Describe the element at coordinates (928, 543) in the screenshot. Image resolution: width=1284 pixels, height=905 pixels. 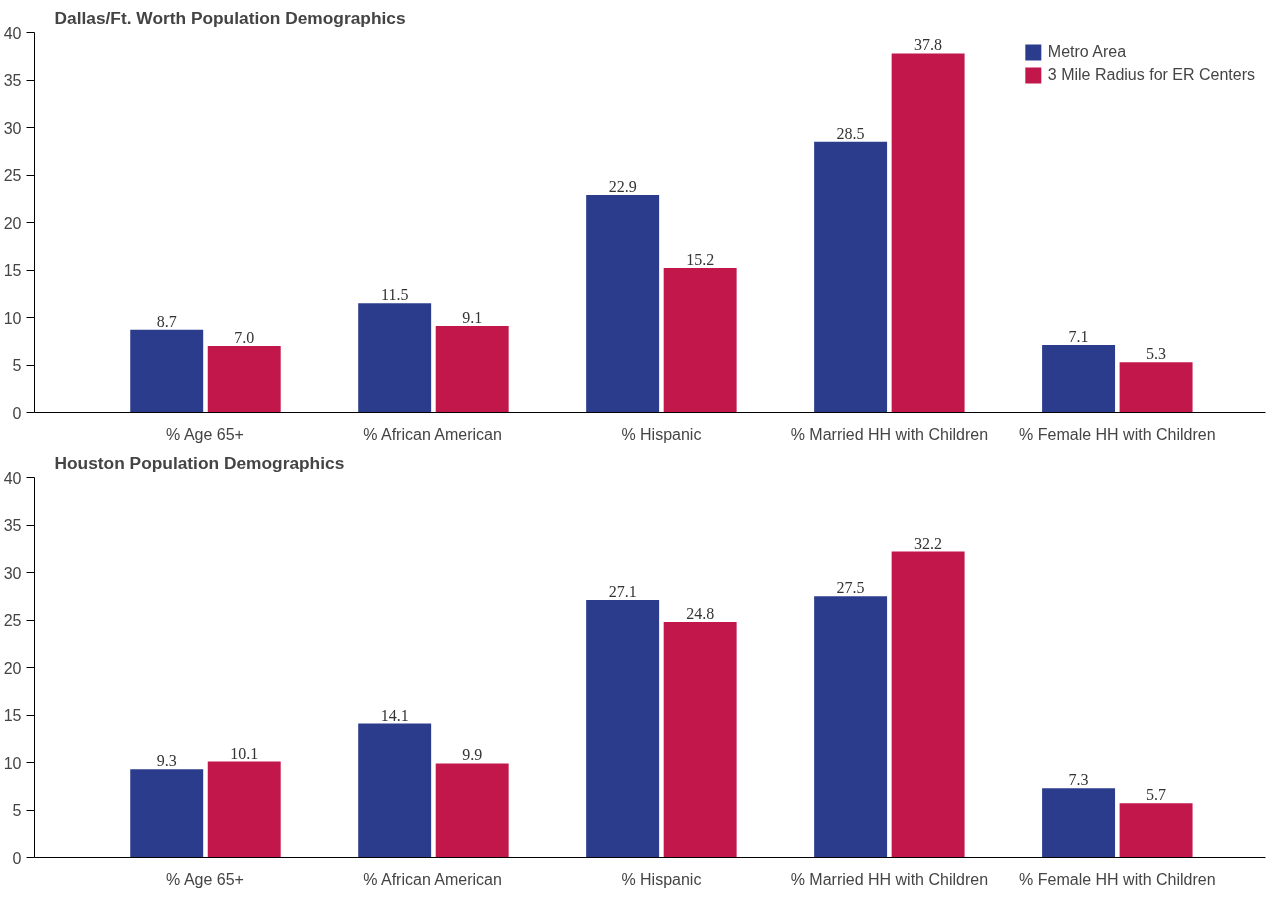
I see `data-label: 32.2` at that location.